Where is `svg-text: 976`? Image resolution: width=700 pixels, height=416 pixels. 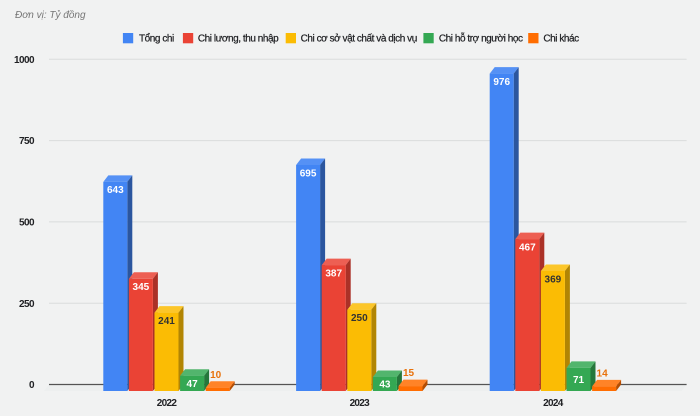
svg-text: 976 is located at coordinates (501, 82).